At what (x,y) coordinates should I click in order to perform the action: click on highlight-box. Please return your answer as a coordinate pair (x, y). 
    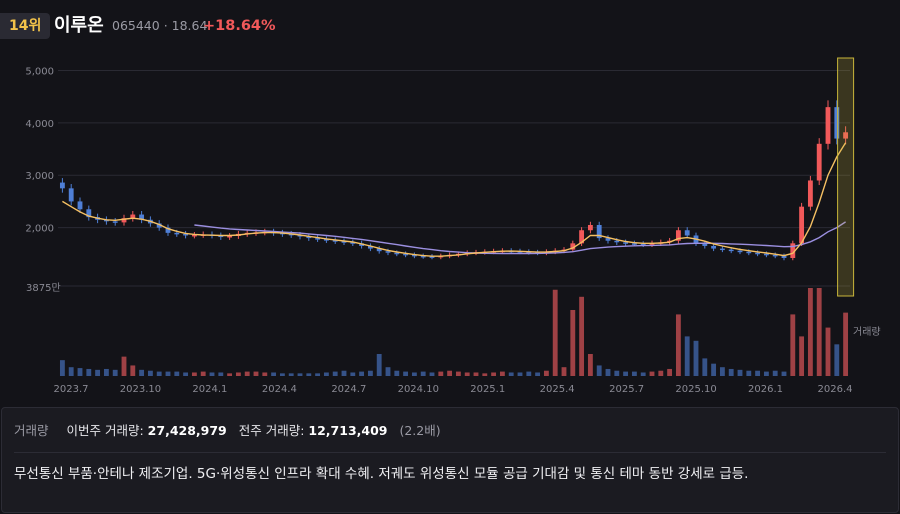
    Looking at the image, I should click on (846, 177).